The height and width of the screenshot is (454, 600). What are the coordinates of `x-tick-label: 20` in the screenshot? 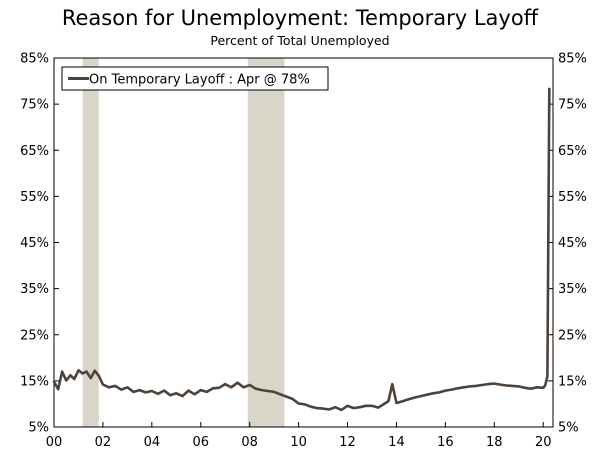 It's located at (543, 442).